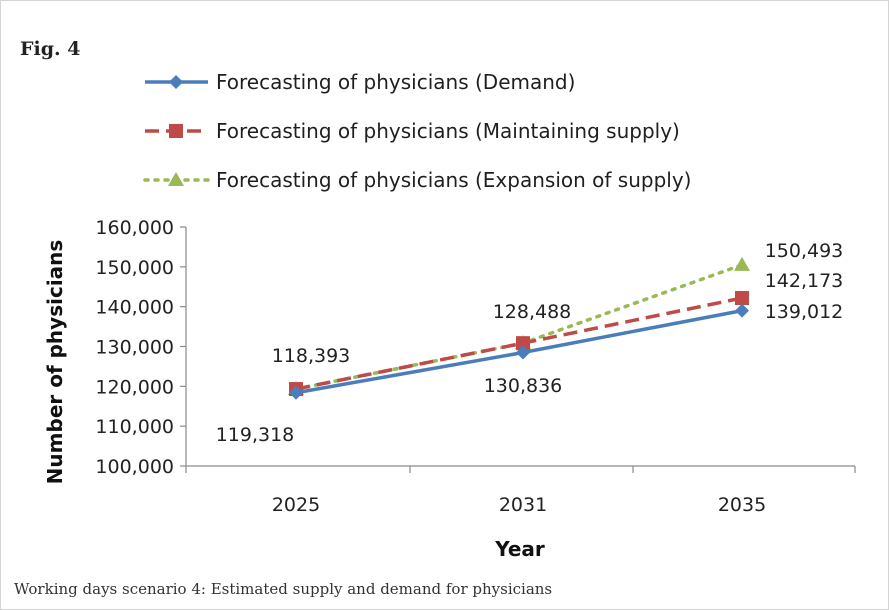  What do you see at coordinates (134, 308) in the screenshot?
I see `y-tick-label: 140,000` at bounding box center [134, 308].